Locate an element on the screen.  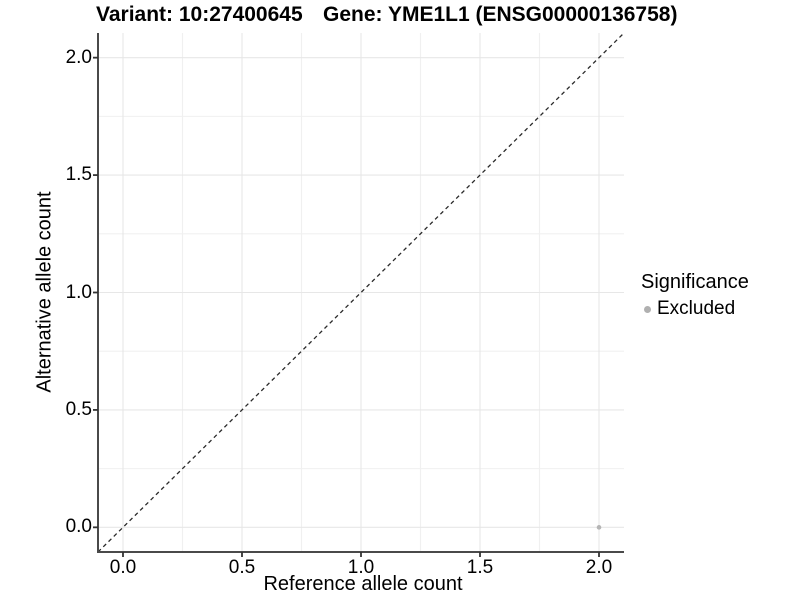
legend-entry-label: Excluded is located at coordinates (696, 308).